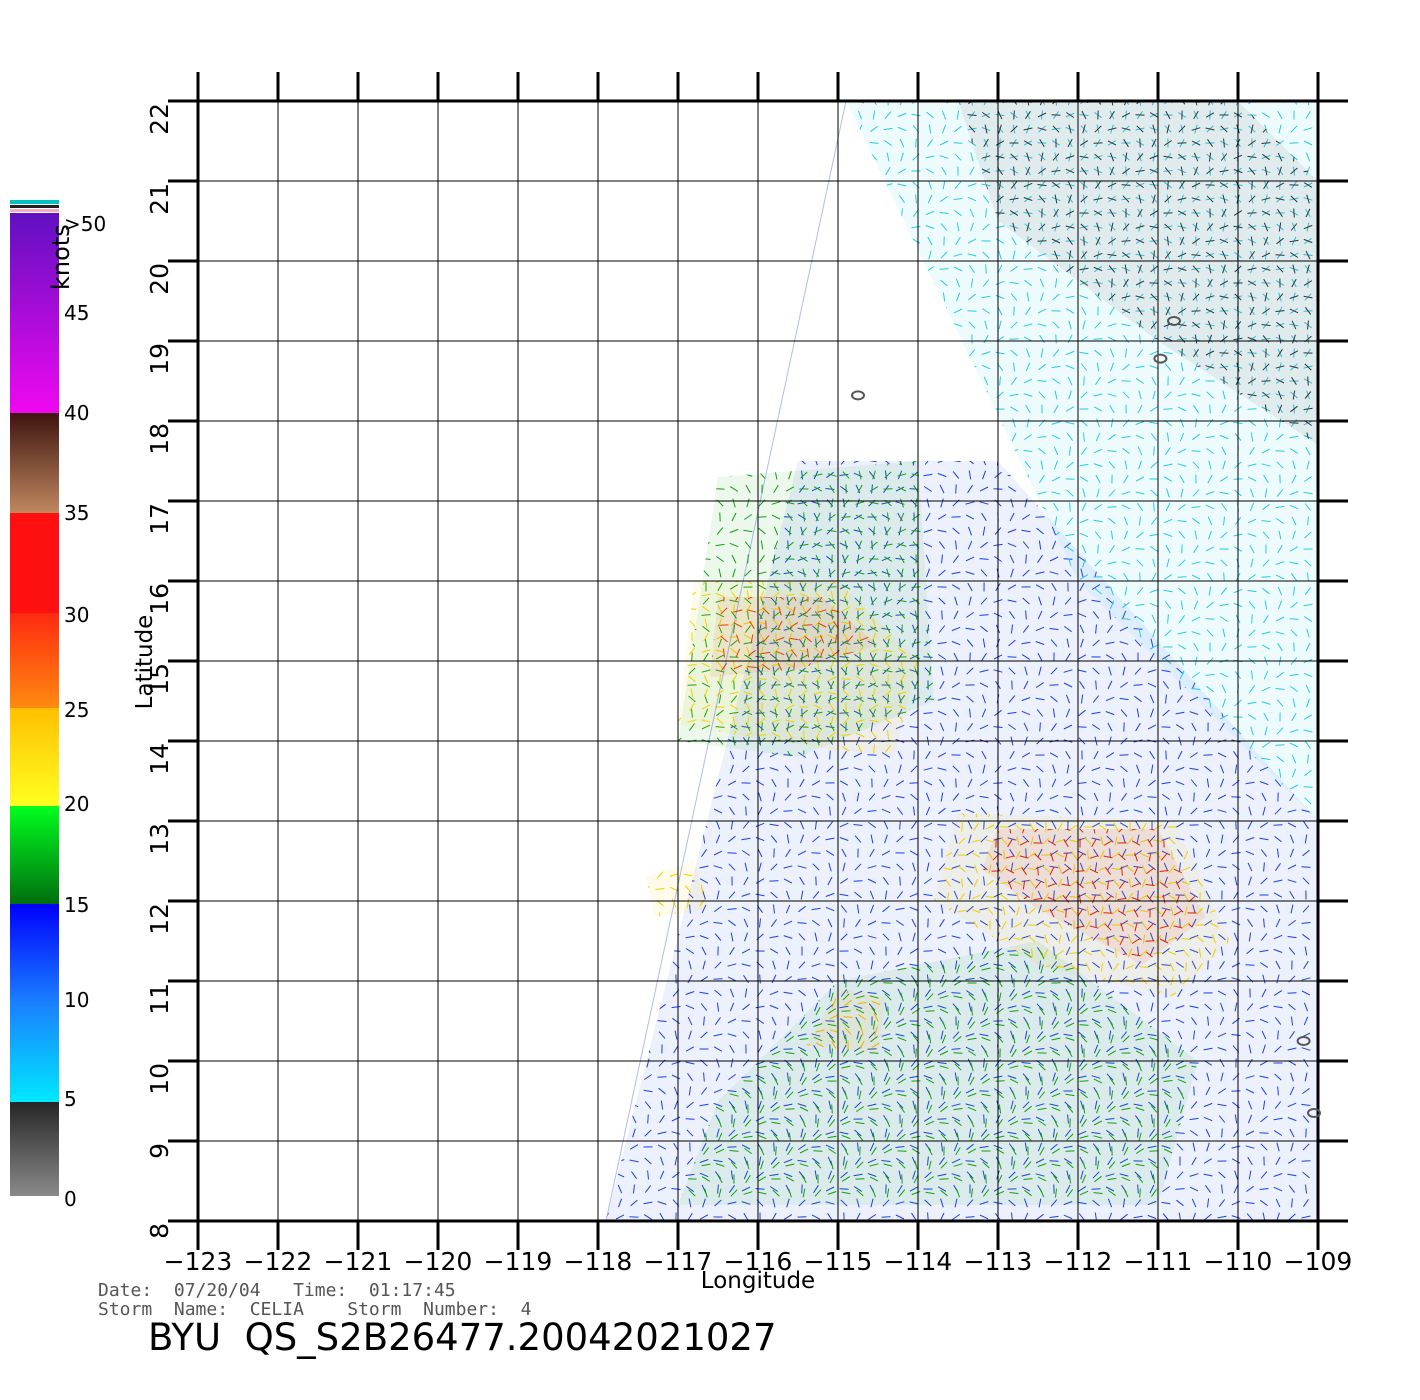  Describe the element at coordinates (1238, 1261) in the screenshot. I see `lon-tick-label: −110` at that location.